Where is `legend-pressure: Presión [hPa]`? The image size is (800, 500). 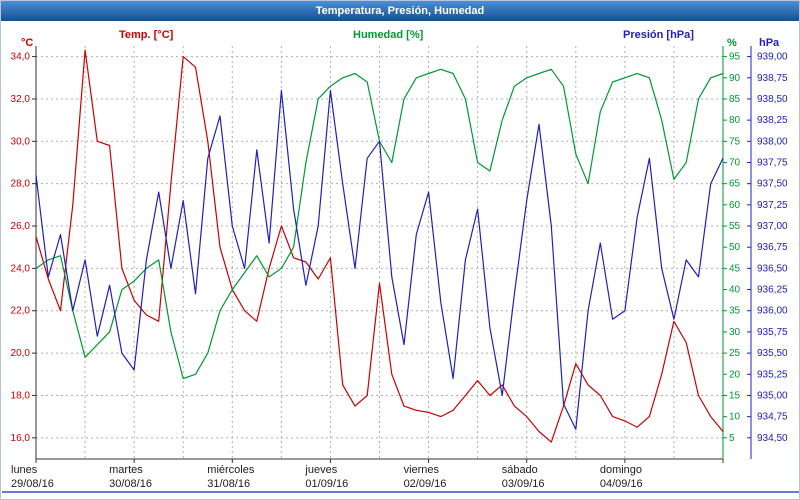
legend-pressure: Presión [hPa] is located at coordinates (658, 35).